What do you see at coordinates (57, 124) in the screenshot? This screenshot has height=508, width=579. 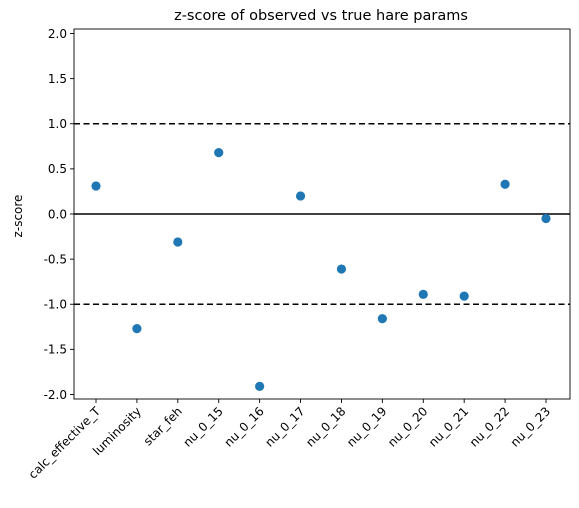 I see `y-tick-label: 1.0` at bounding box center [57, 124].